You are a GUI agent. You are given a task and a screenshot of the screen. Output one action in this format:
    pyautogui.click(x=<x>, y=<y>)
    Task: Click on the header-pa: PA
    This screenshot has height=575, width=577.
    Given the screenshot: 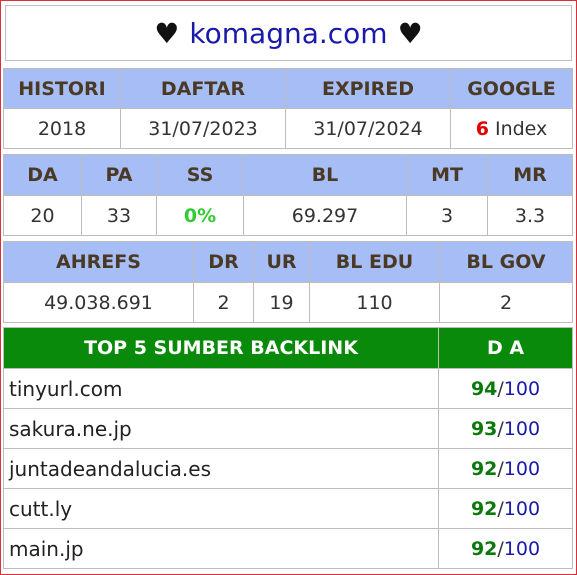 What is the action you would take?
    pyautogui.click(x=119, y=175)
    